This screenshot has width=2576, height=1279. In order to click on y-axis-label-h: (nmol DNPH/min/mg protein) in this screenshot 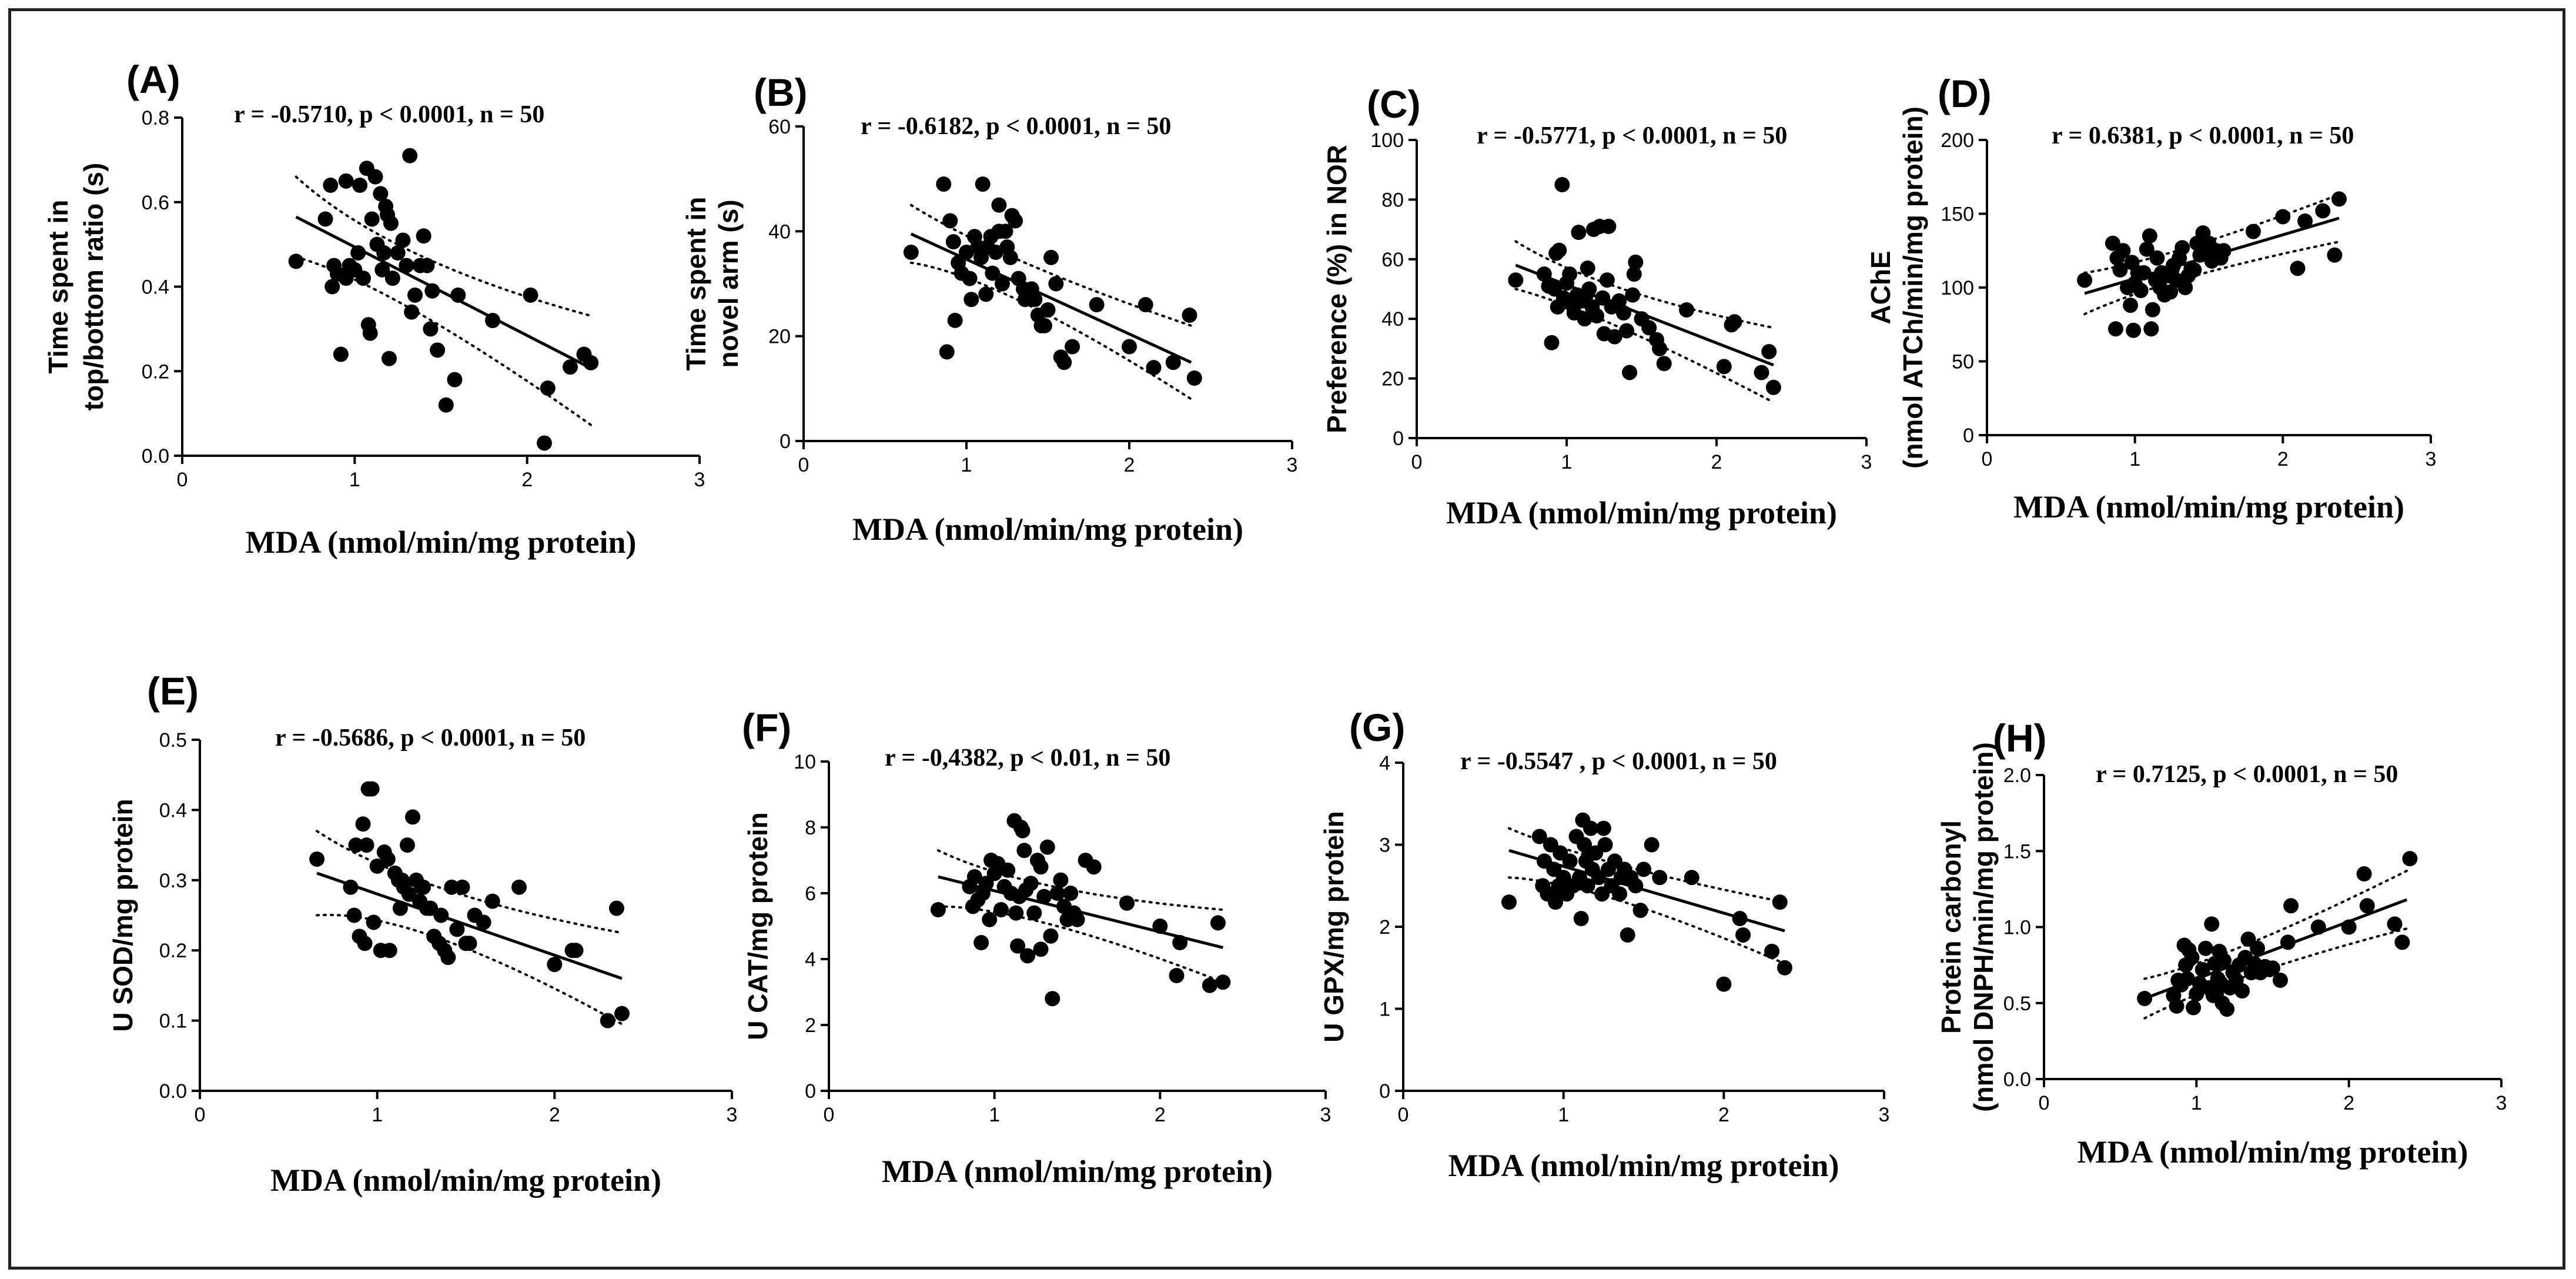, I will do `click(1983, 927)`.